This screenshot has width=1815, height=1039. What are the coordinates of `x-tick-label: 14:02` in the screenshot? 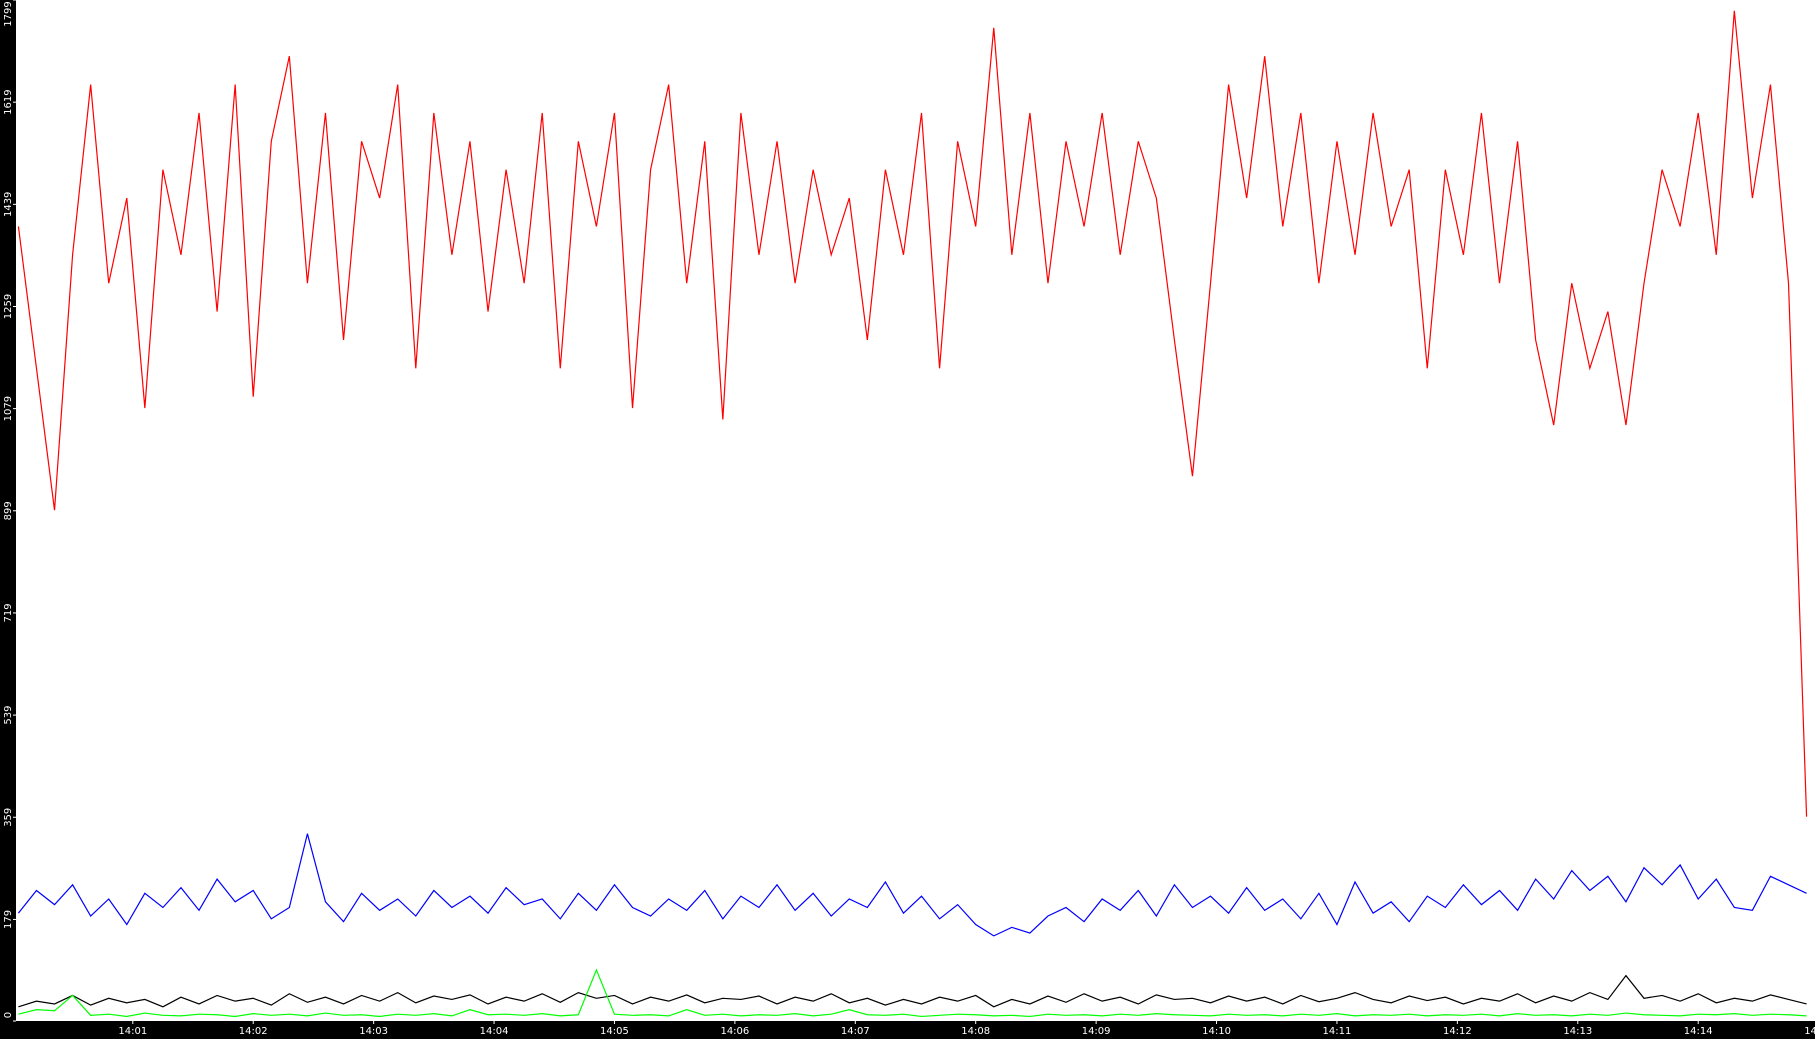 It's located at (253, 1031).